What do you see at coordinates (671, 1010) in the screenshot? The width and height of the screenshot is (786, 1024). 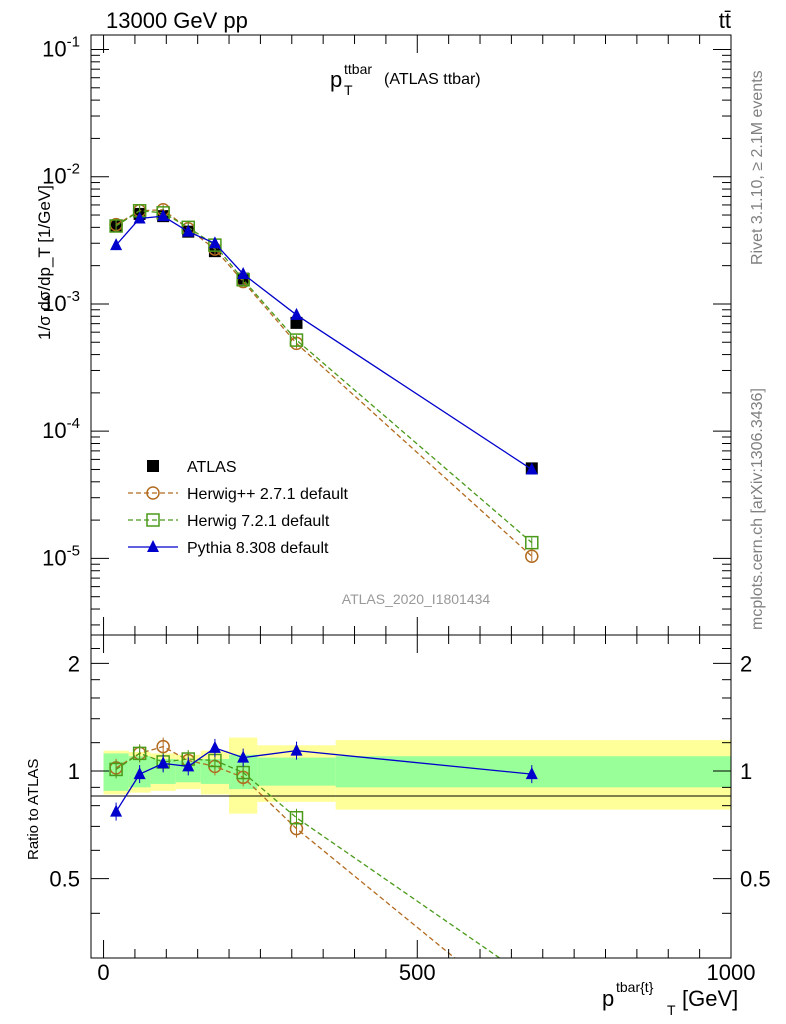 I see `x-axis-label-sub: T` at bounding box center [671, 1010].